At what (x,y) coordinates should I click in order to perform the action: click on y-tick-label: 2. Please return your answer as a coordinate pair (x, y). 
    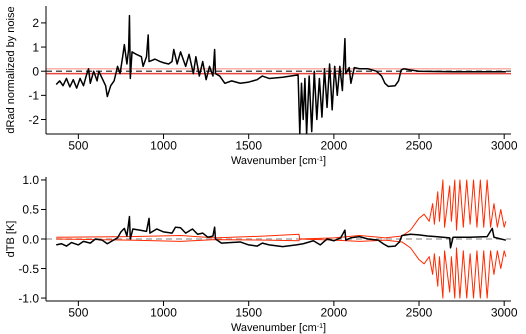
    Looking at the image, I should click on (36, 23).